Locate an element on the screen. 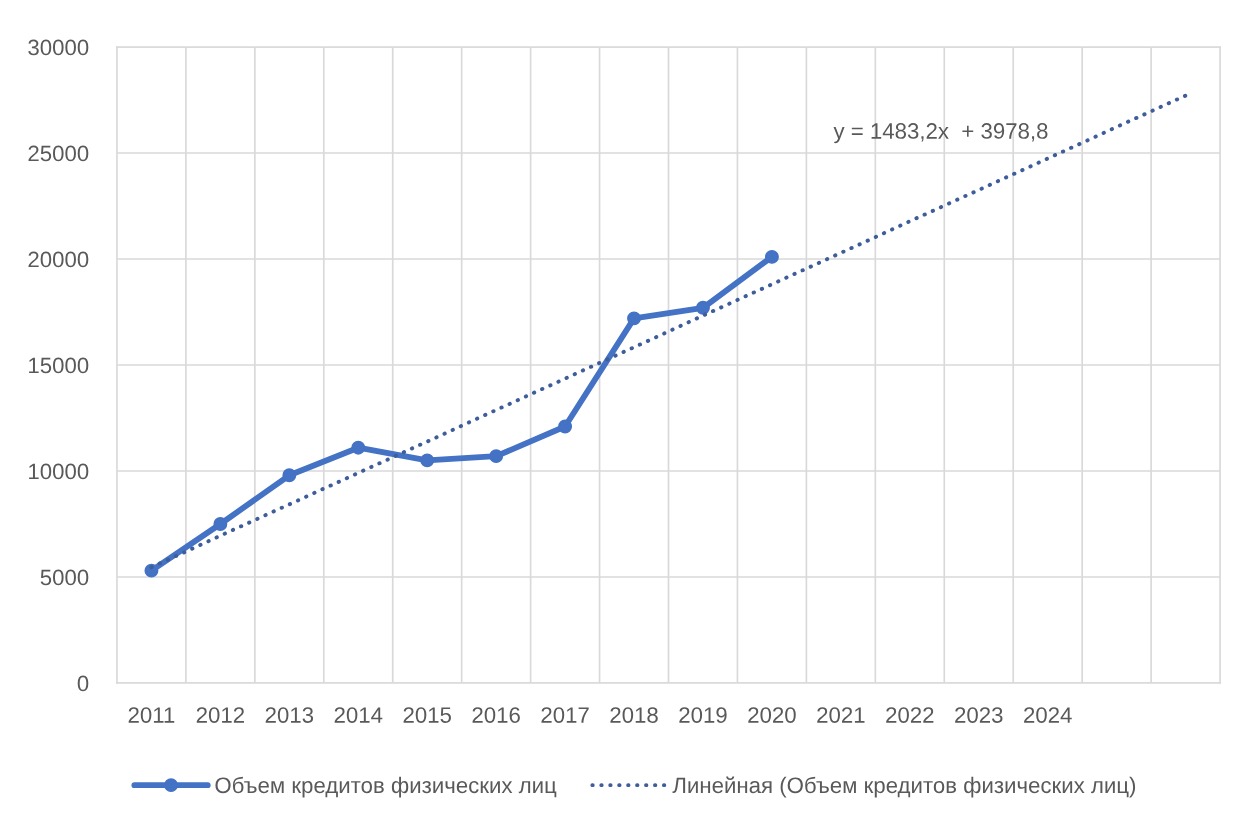 Image resolution: width=1239 pixels, height=825 pixels. y-tick-label: 20000 is located at coordinates (58, 259).